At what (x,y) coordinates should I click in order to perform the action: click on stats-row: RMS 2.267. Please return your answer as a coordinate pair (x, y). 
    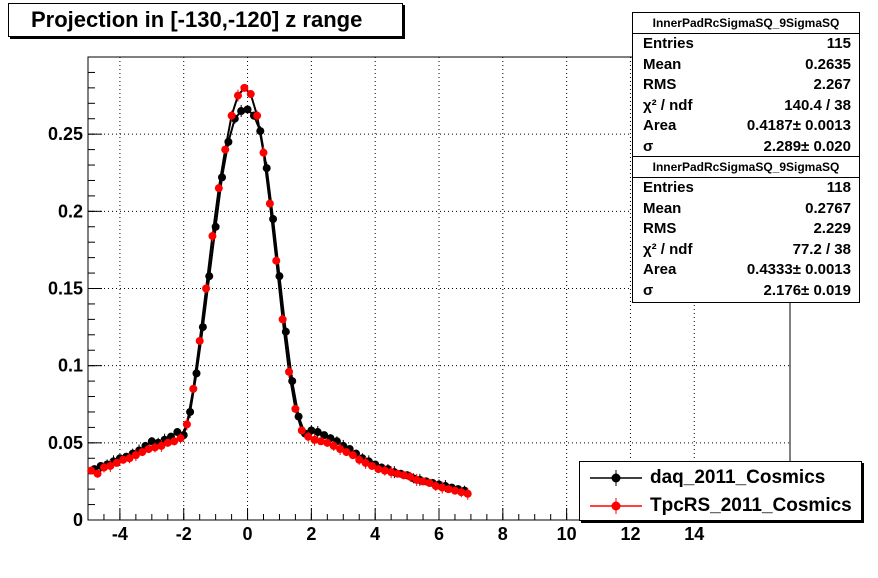
    Looking at the image, I should click on (746, 85).